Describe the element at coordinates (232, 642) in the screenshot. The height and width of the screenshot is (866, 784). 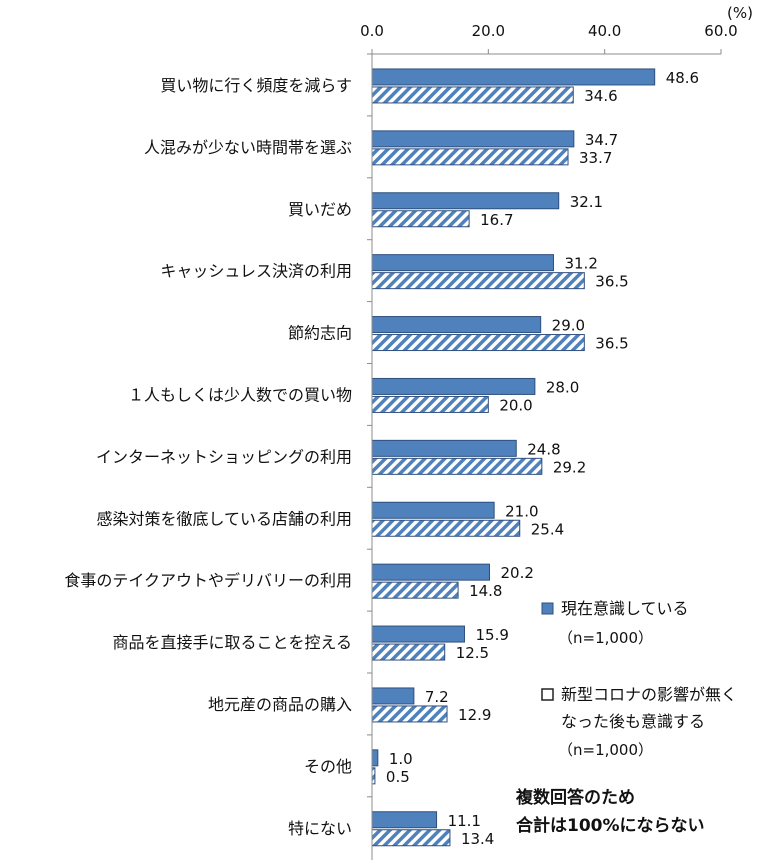
I see `category-label: 商品を直接手に取ることを控える` at that location.